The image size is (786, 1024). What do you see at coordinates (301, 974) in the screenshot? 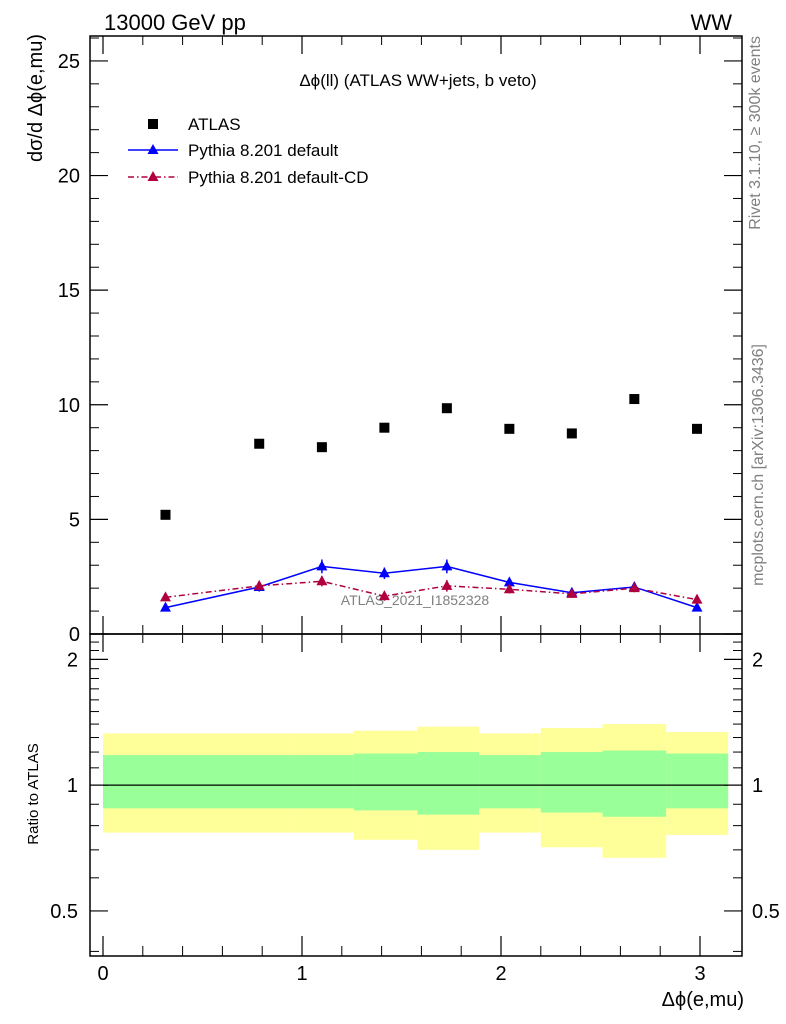
I see `x-tick-label: 1` at bounding box center [301, 974].